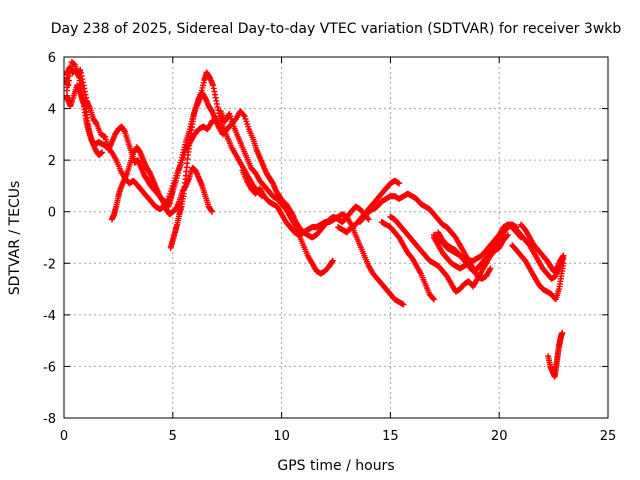 The height and width of the screenshot is (480, 640). What do you see at coordinates (407, 261) in the screenshot?
I see `series-arc11` at bounding box center [407, 261].